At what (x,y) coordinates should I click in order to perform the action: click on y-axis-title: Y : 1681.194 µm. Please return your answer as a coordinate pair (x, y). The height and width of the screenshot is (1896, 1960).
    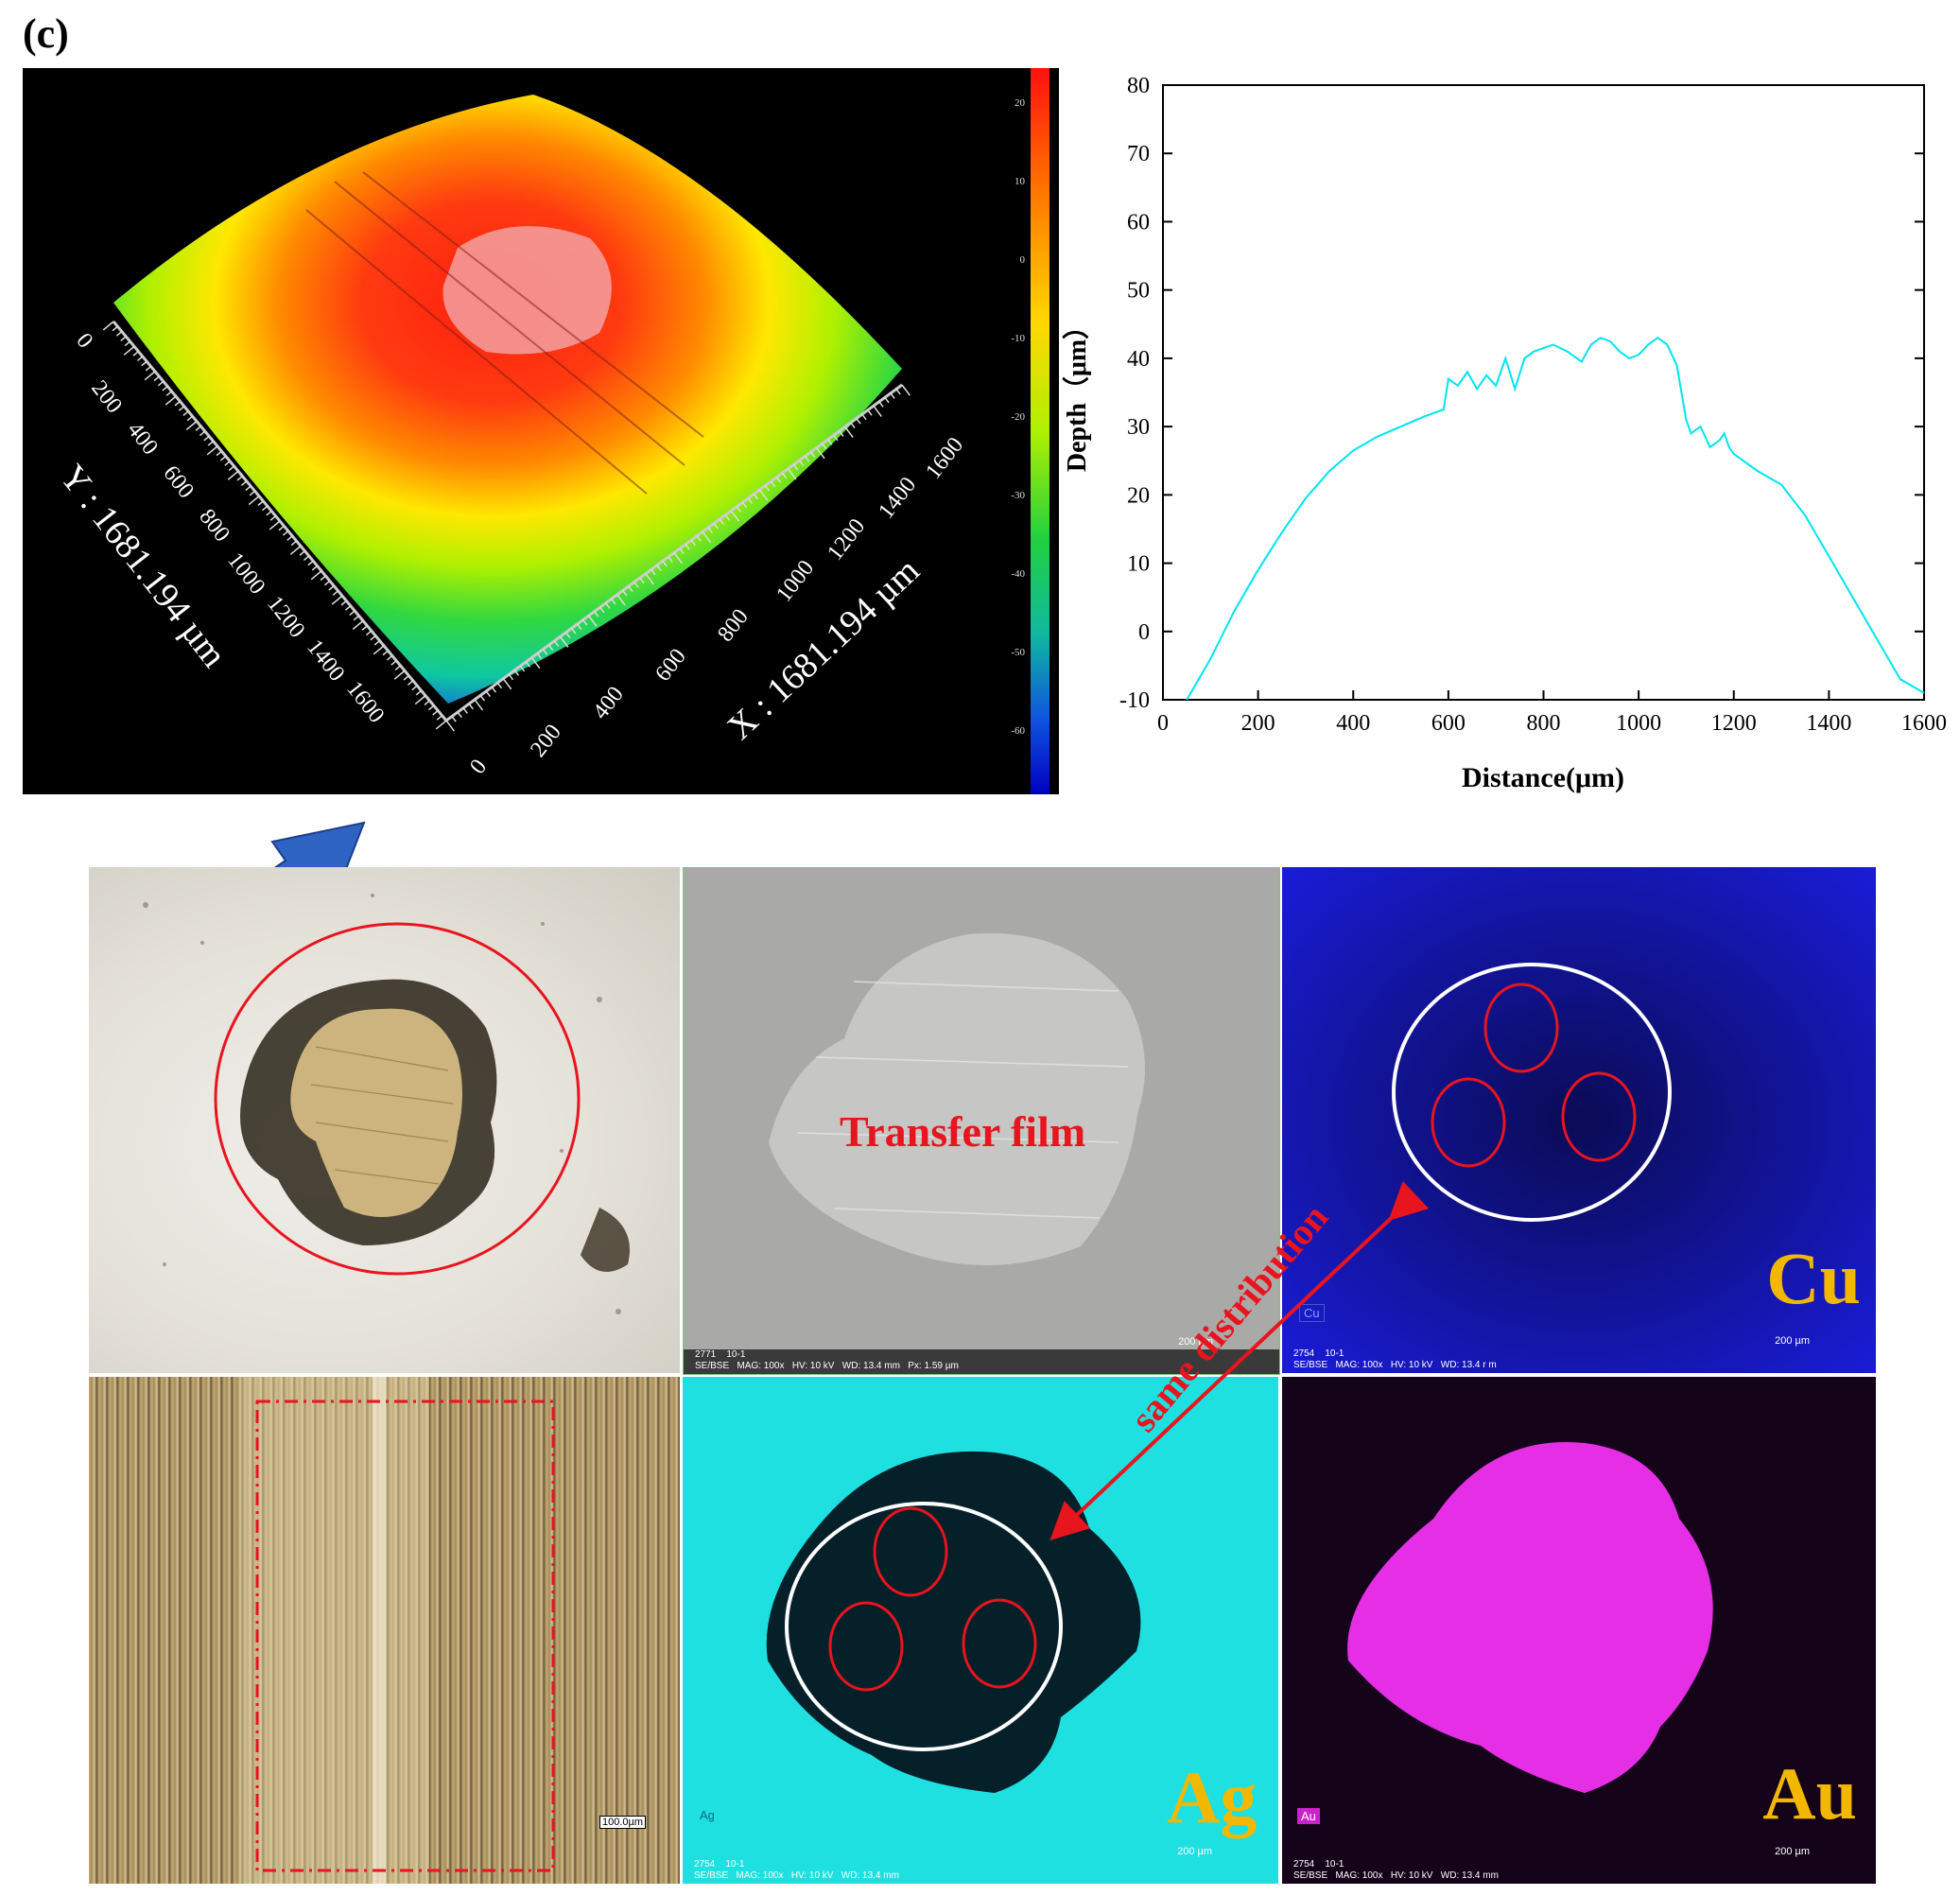
    Looking at the image, I should click on (143, 566).